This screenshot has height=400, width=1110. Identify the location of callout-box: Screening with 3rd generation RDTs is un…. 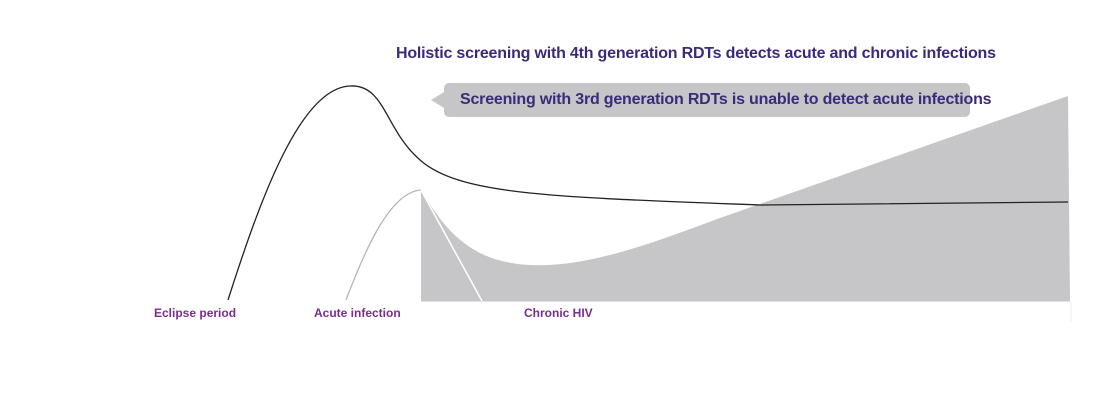
(711, 100).